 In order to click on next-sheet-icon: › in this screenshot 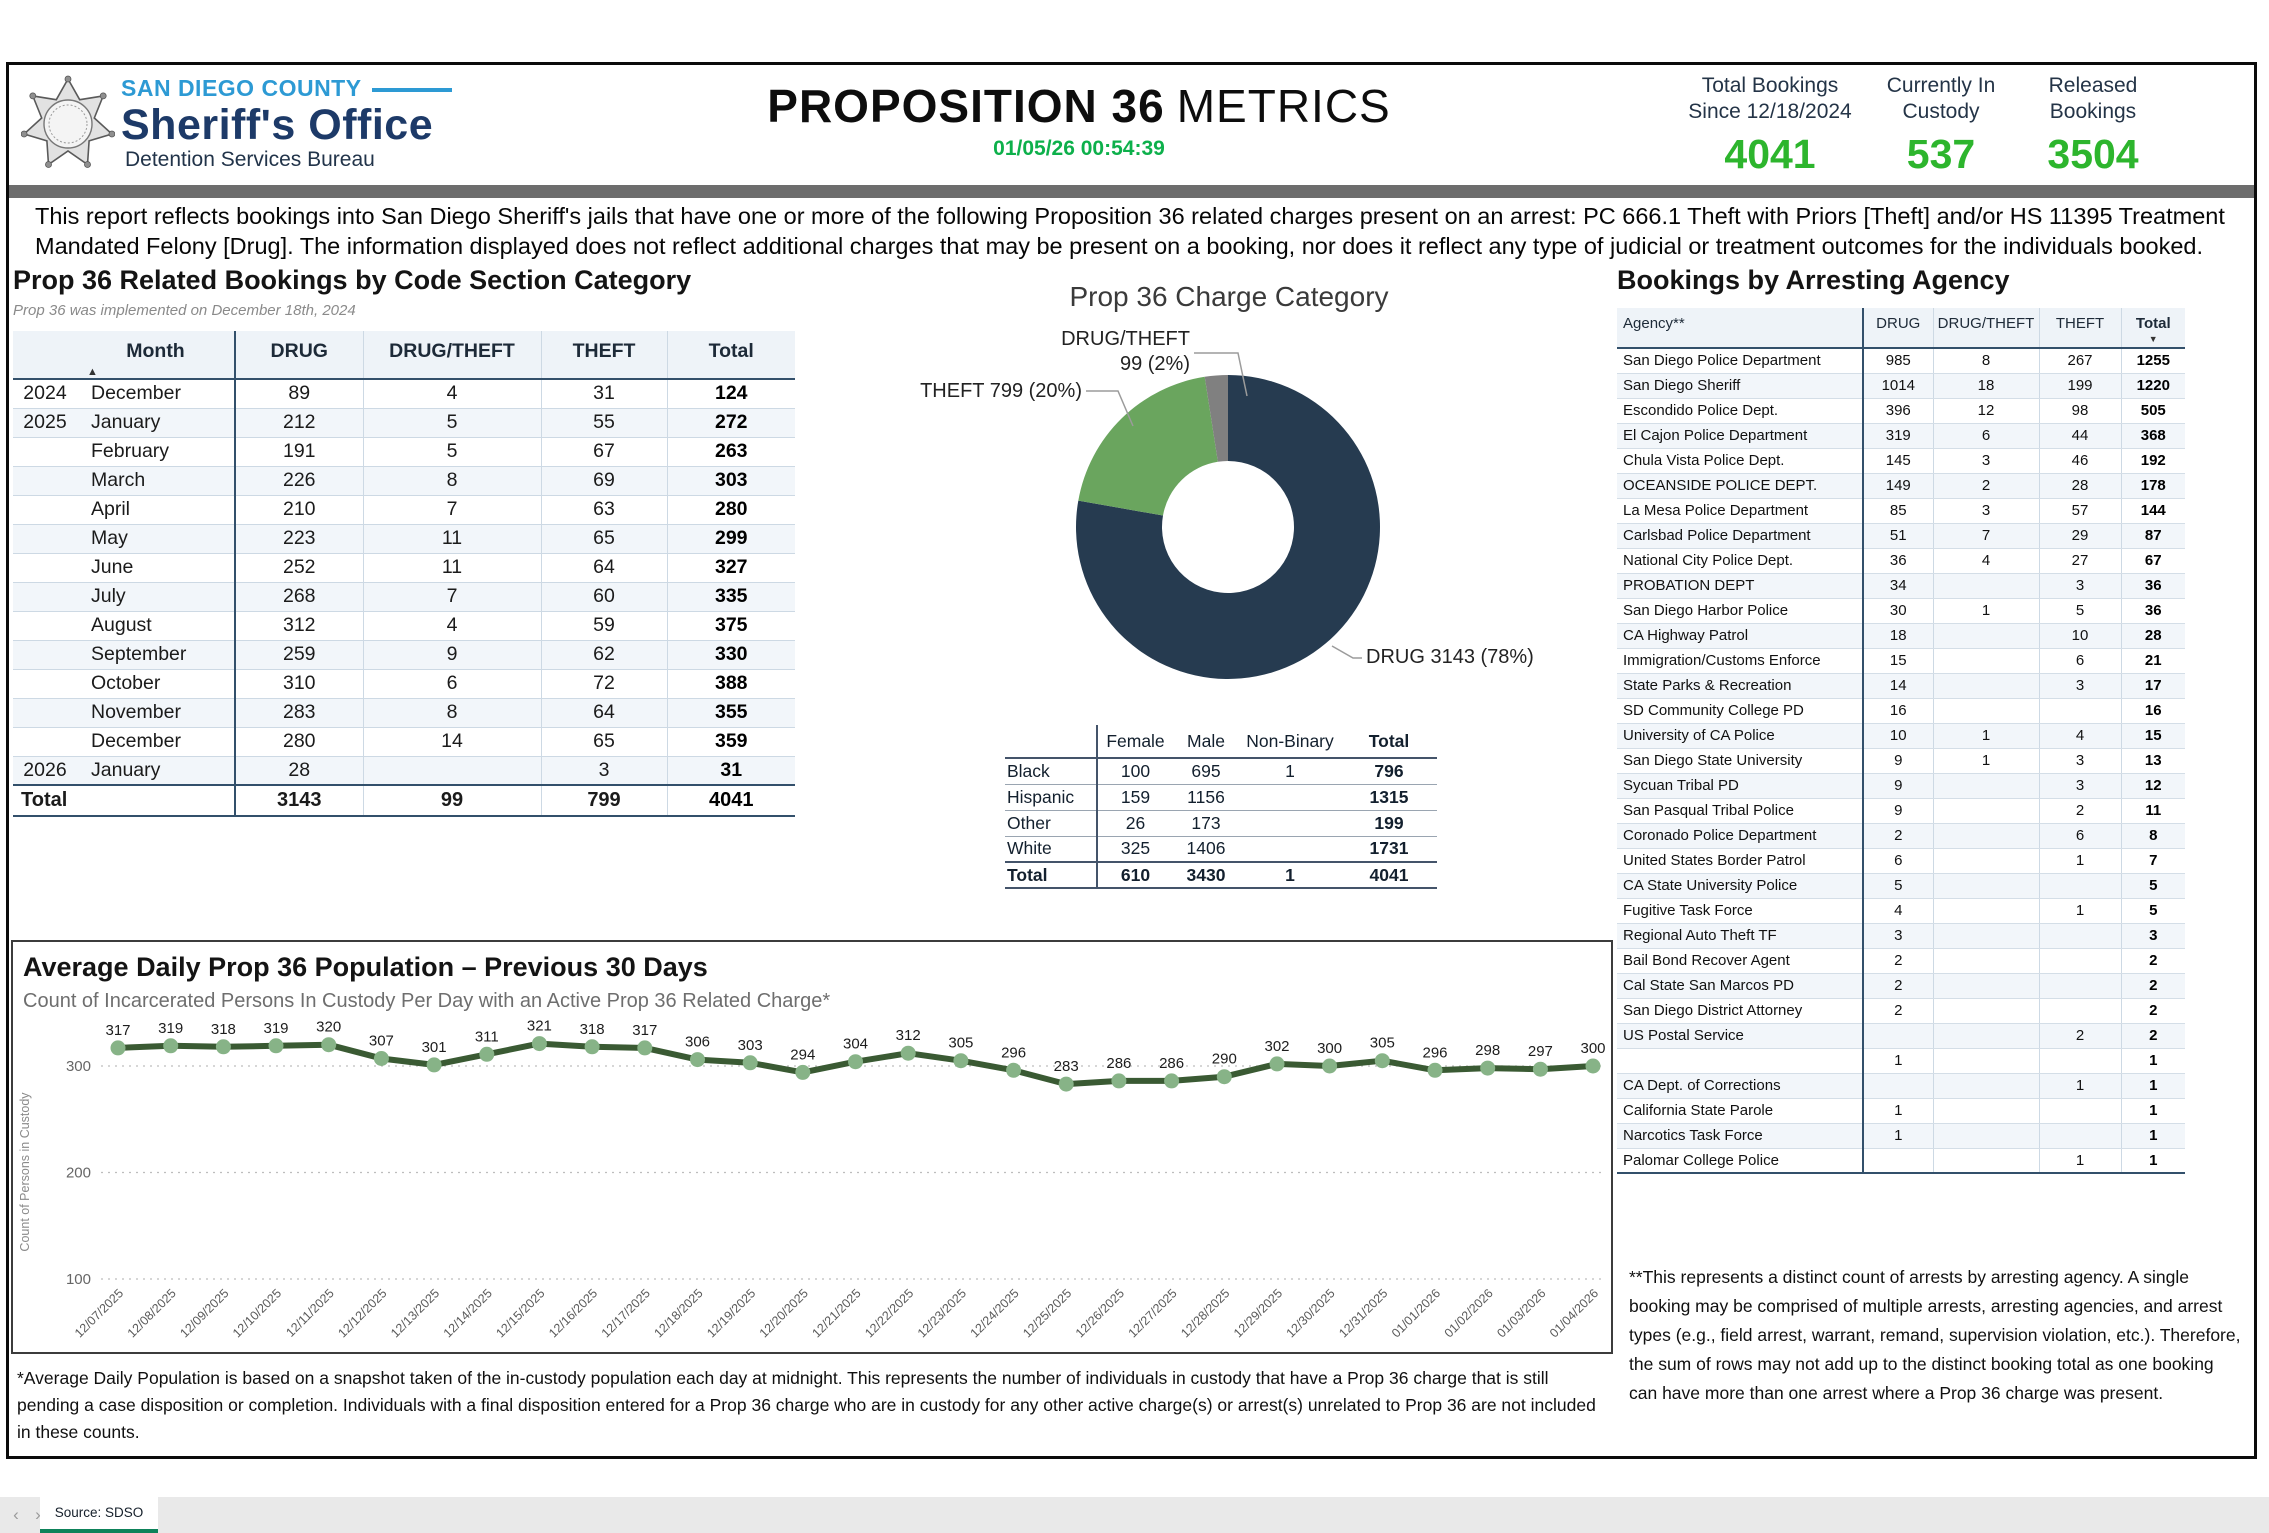, I will do `click(38, 1514)`.